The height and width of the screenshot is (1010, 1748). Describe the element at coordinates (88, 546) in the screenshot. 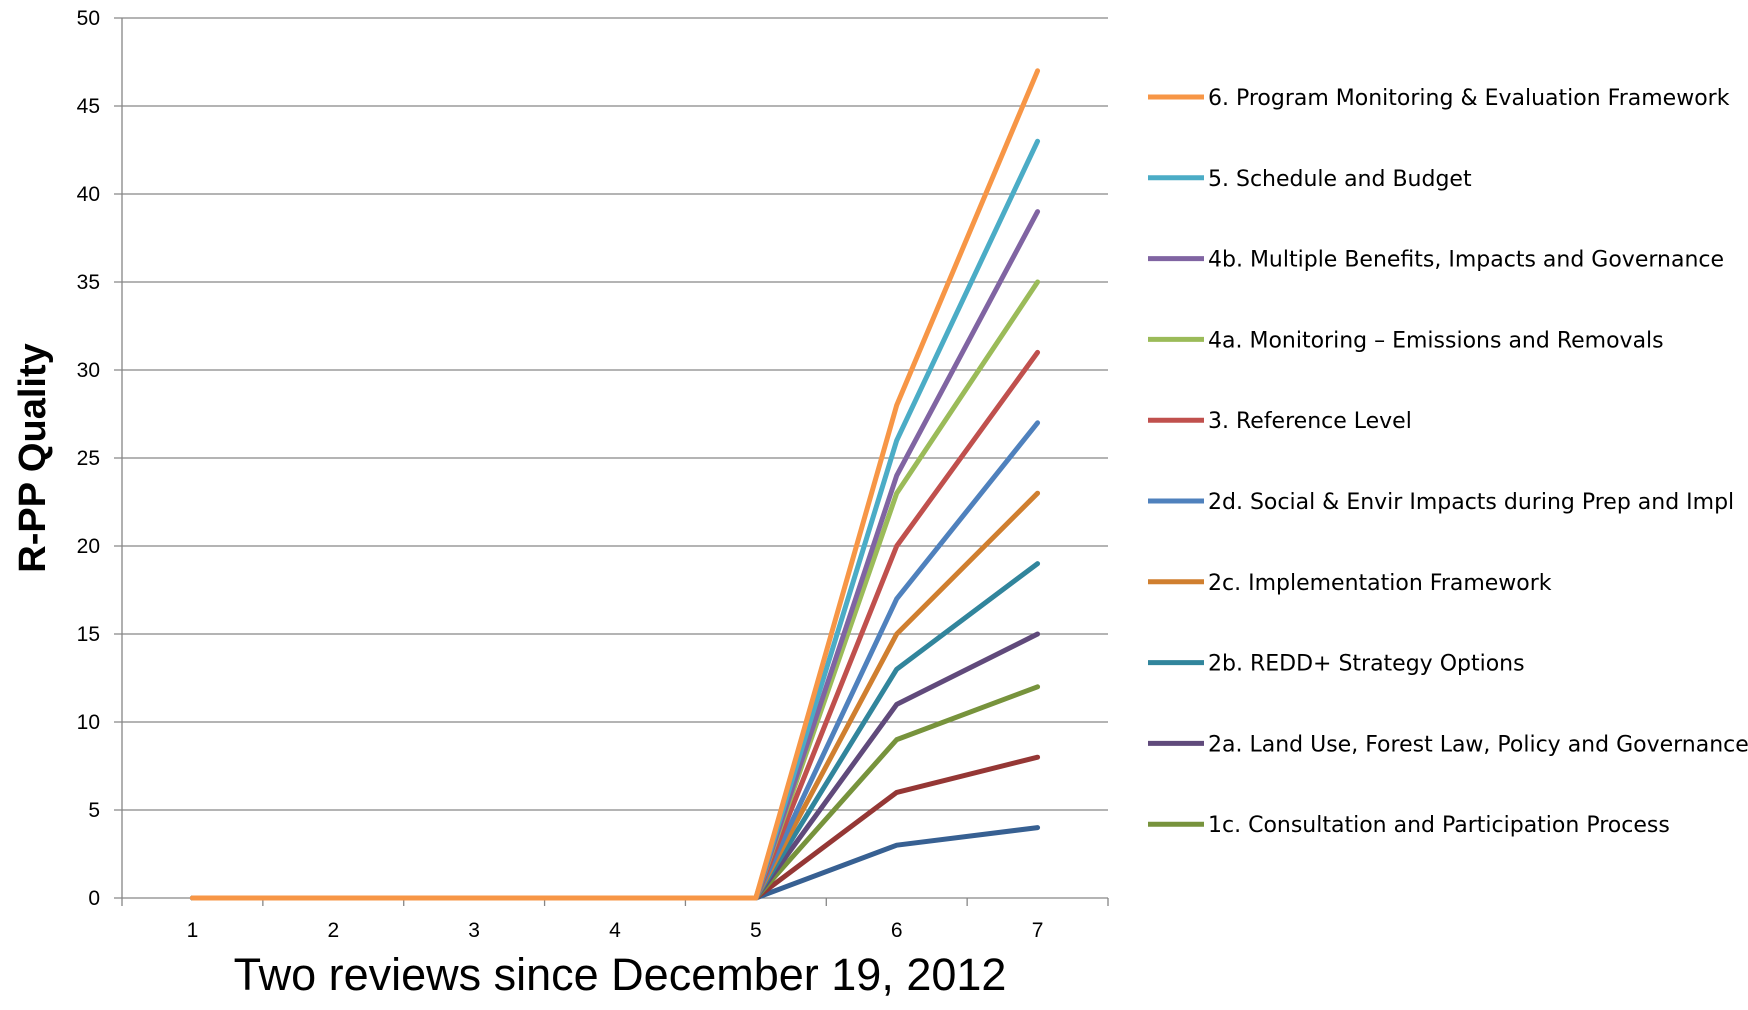

I see `y-tick-label: 20` at that location.